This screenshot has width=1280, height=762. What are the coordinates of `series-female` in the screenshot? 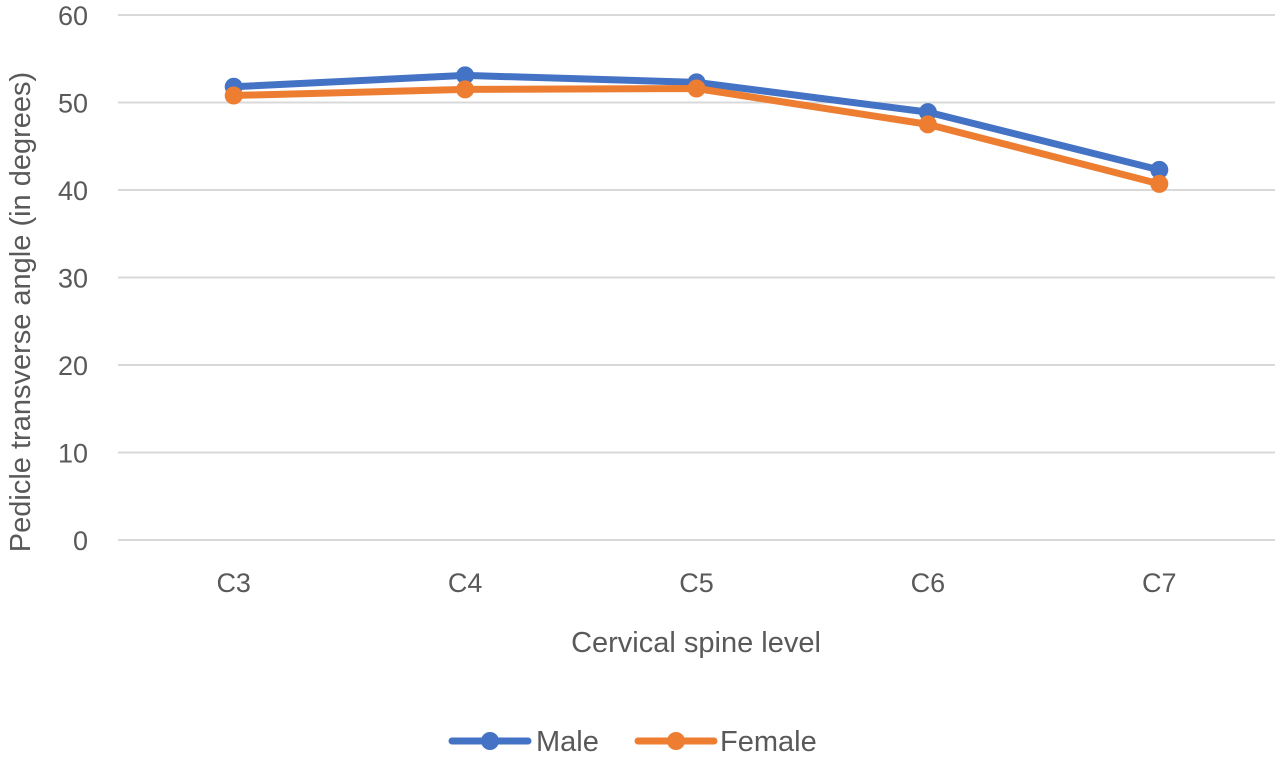 It's located at (696, 136).